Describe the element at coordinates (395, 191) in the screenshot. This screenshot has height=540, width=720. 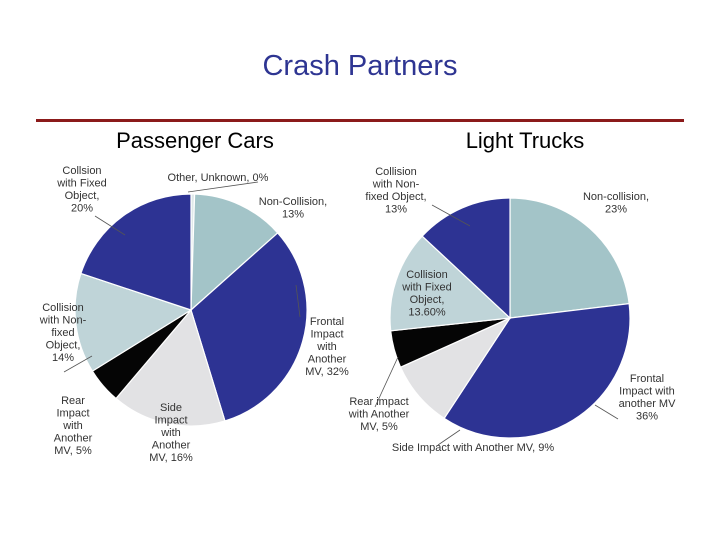
I see `trucks-label-nonfixed: Collision with Non-fixed Object, 13%` at that location.